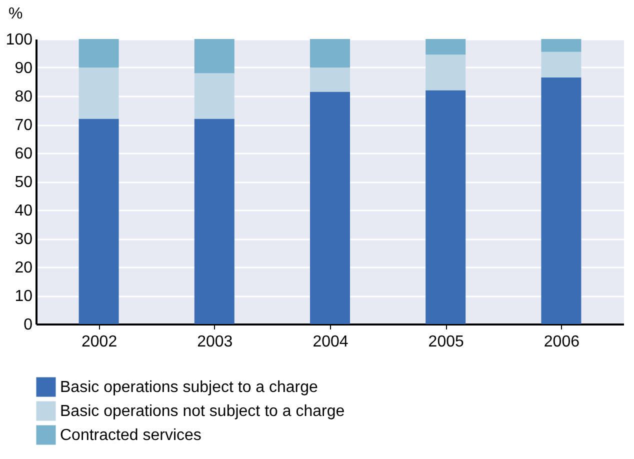 This screenshot has height=459, width=634. What do you see at coordinates (23, 97) in the screenshot?
I see `y-tick-label: 80` at bounding box center [23, 97].